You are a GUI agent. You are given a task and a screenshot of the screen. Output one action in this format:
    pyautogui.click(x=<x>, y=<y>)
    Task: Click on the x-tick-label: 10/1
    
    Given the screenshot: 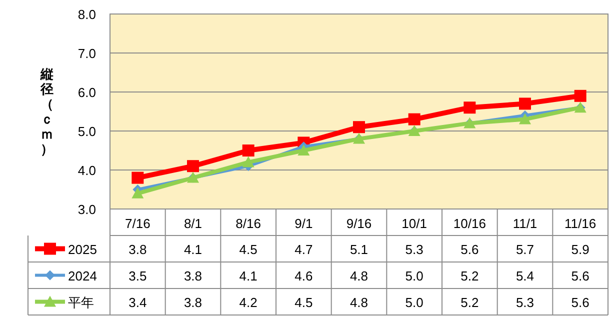 What is the action you would take?
    pyautogui.click(x=414, y=223)
    